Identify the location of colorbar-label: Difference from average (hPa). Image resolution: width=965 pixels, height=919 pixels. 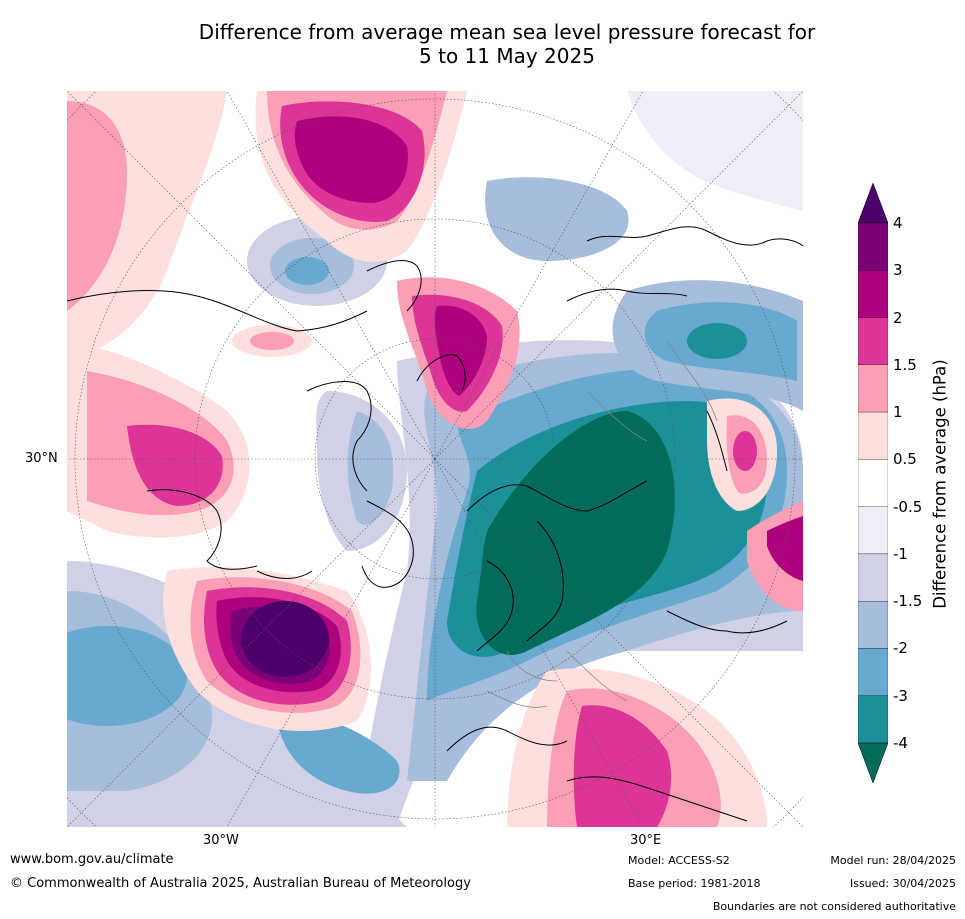
(940, 484).